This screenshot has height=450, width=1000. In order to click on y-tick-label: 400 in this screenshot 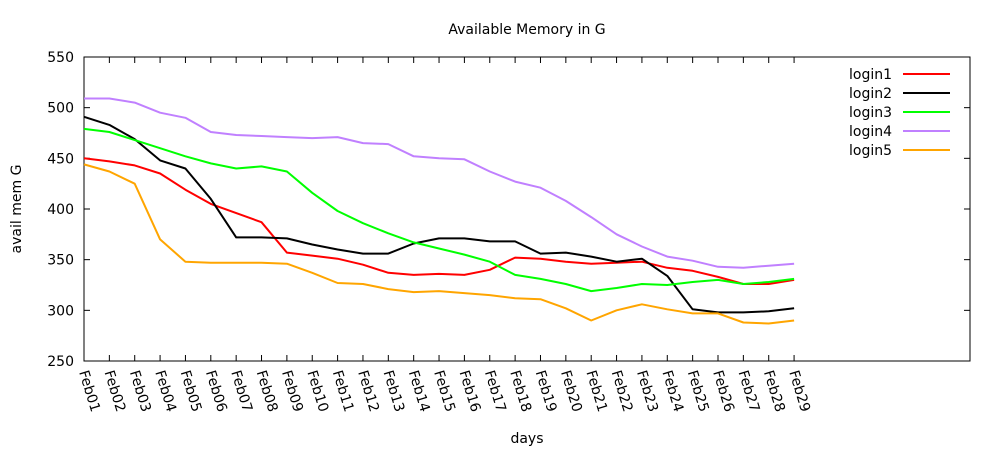, I will do `click(60, 210)`.